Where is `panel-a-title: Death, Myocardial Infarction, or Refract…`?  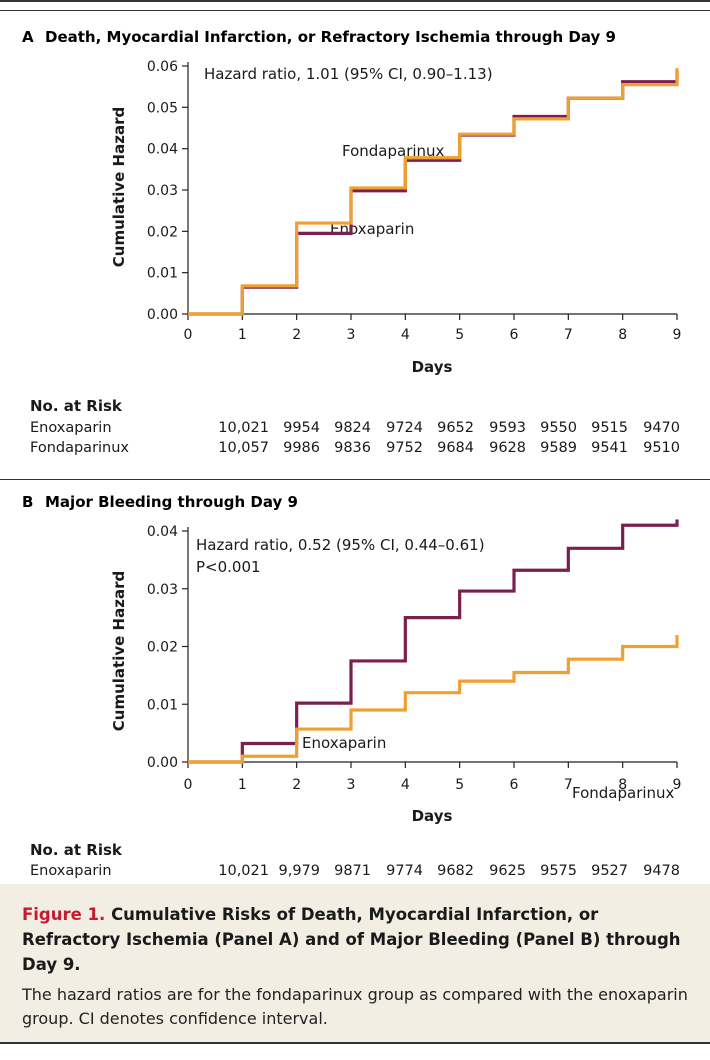 panel-a-title: Death, Myocardial Infarction, or Refract… is located at coordinates (330, 37).